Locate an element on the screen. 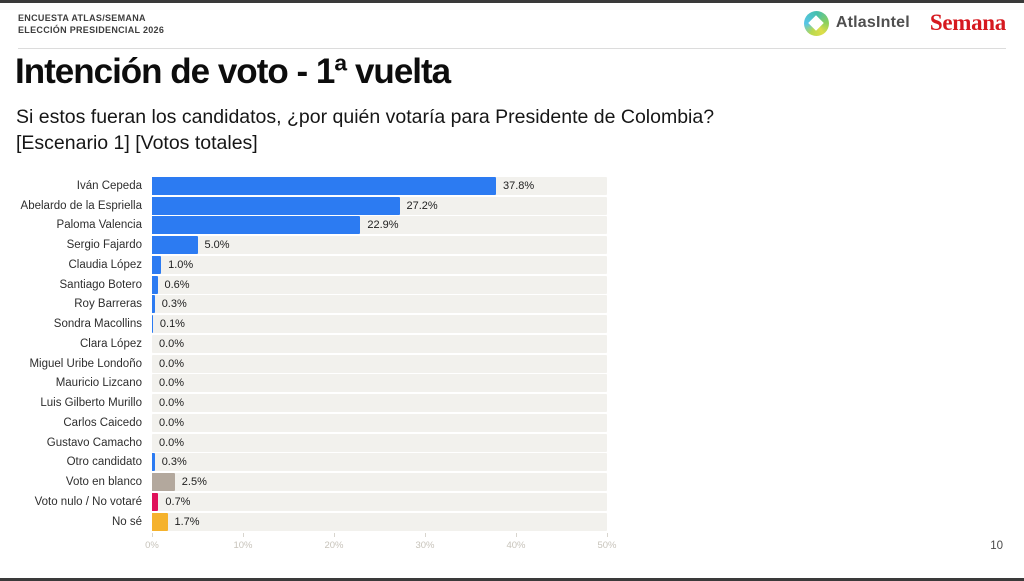  subtitle-line-2: [Escenario 1] [Votos totales] is located at coordinates (137, 143).